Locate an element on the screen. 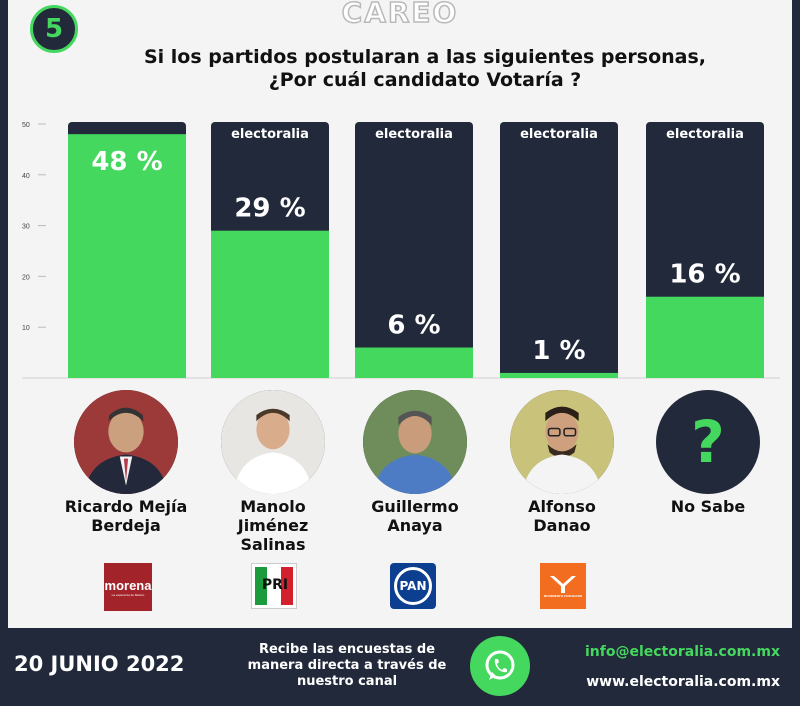 The width and height of the screenshot is (800, 706). name-line: Ricardo Mejía is located at coordinates (126, 506).